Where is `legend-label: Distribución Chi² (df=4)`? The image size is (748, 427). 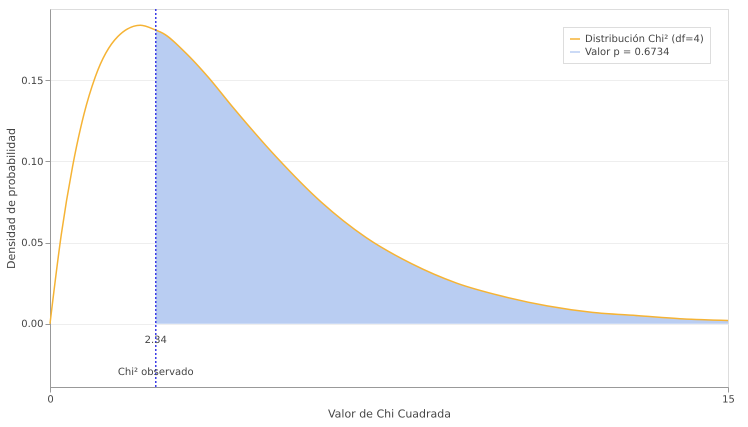 legend-label: Distribución Chi² (df=4) is located at coordinates (644, 39).